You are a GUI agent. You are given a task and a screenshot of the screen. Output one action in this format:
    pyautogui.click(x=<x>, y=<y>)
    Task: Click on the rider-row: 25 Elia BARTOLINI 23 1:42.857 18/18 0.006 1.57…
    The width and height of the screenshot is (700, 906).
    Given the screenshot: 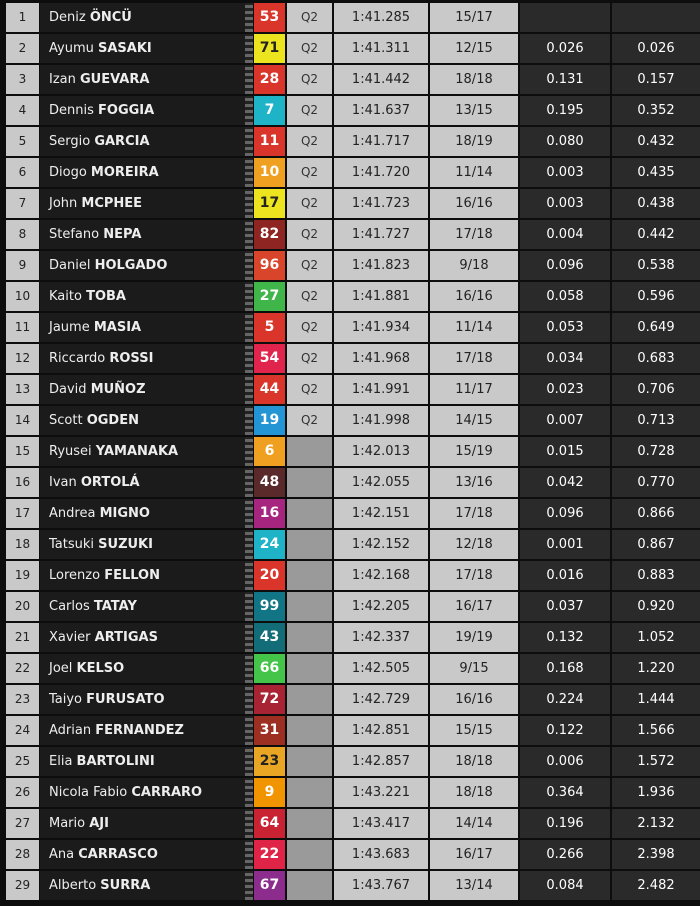 What is the action you would take?
    pyautogui.click(x=350, y=761)
    